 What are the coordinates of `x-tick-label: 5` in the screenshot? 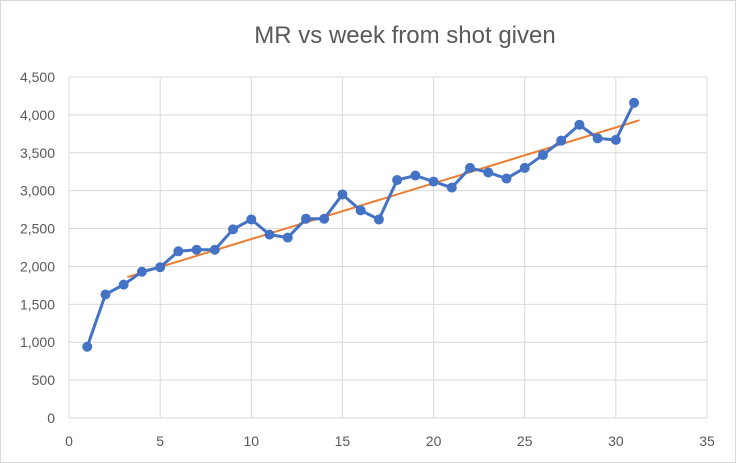 It's located at (160, 441).